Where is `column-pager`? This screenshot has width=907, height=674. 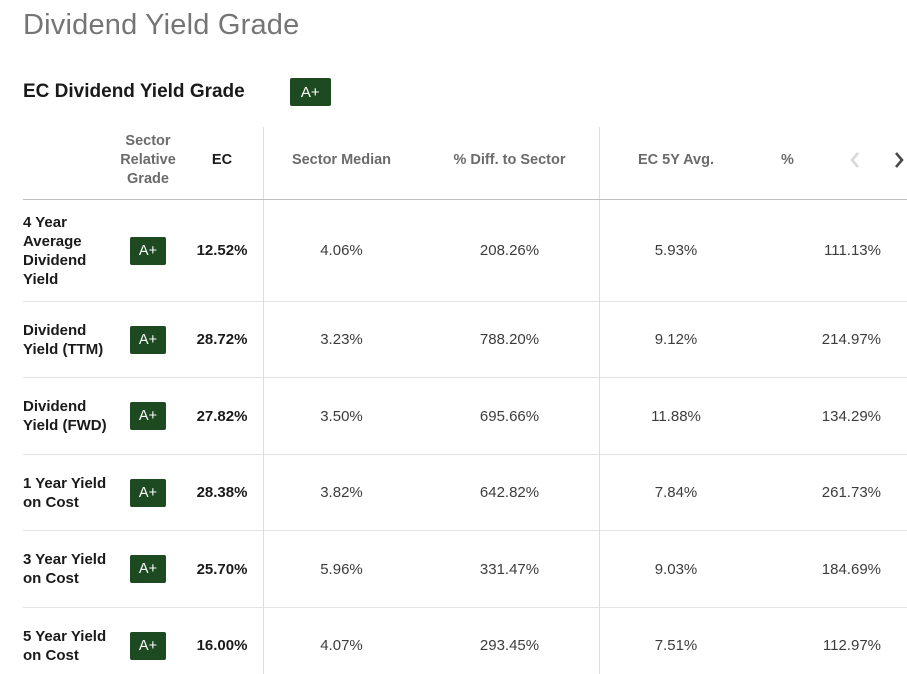
column-pager is located at coordinates (876, 160).